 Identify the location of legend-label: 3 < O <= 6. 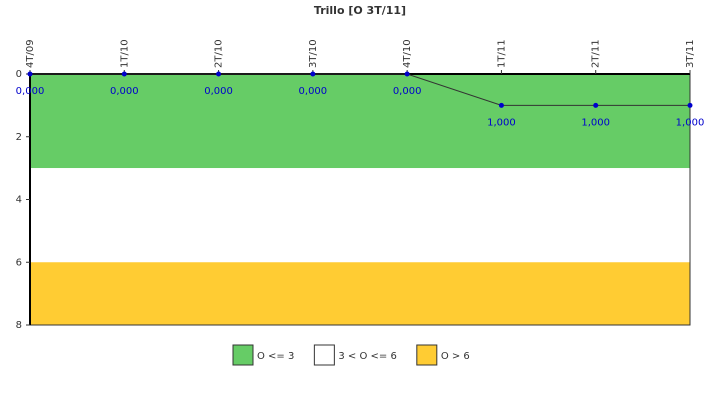
(367, 356).